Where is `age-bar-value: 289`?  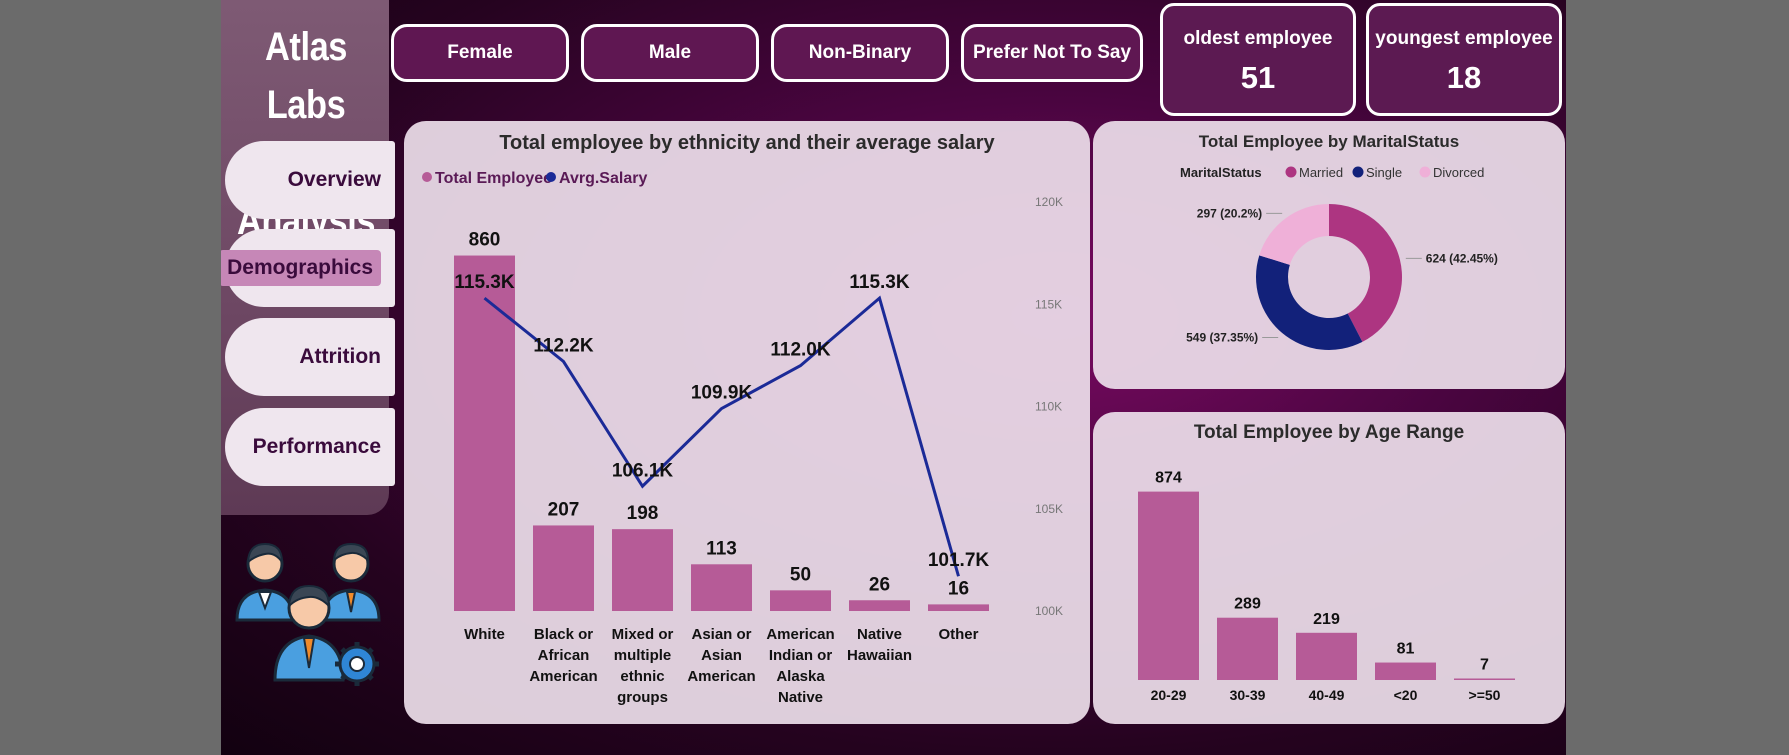 age-bar-value: 289 is located at coordinates (1247, 604).